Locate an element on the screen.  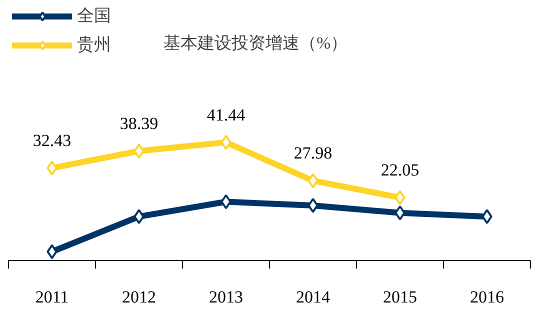
x-tick-label: 2011 is located at coordinates (52, 297).